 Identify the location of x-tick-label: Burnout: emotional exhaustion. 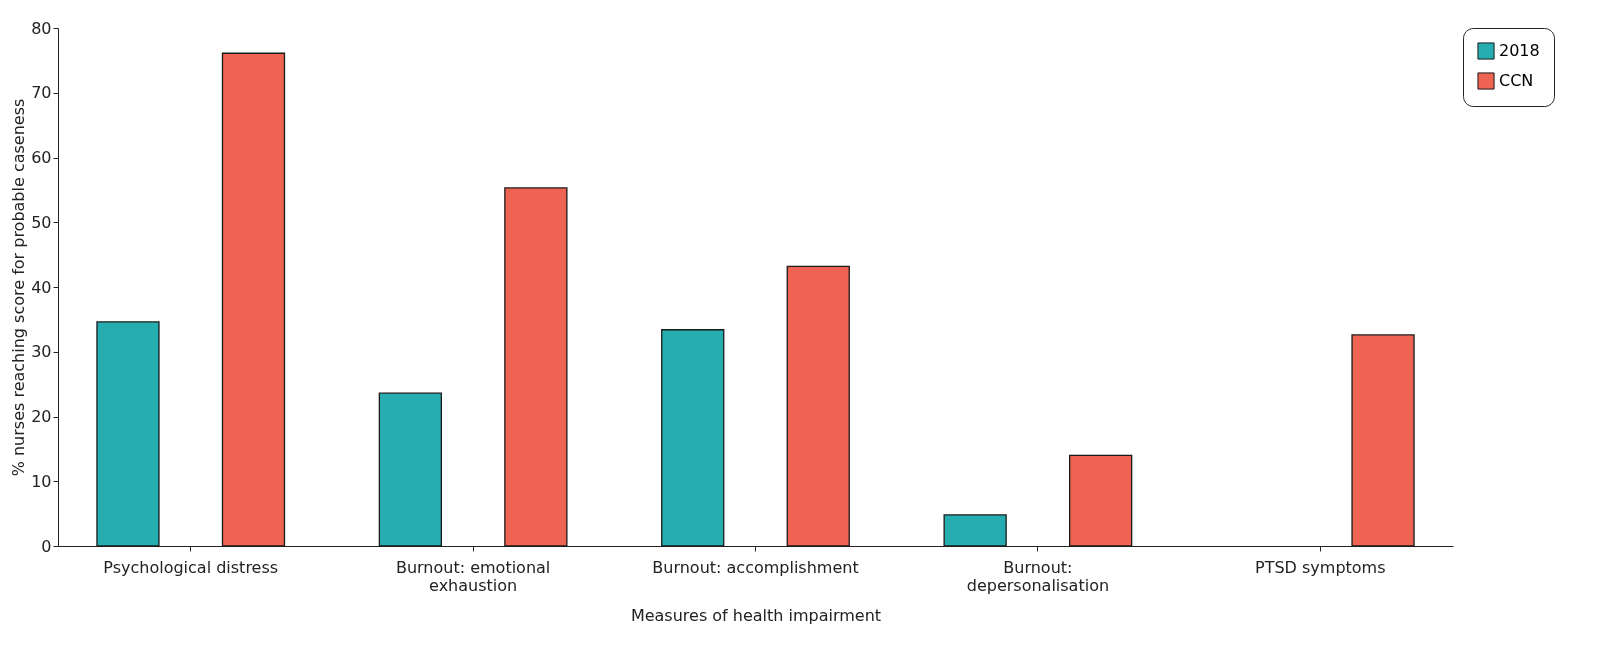
(473, 576).